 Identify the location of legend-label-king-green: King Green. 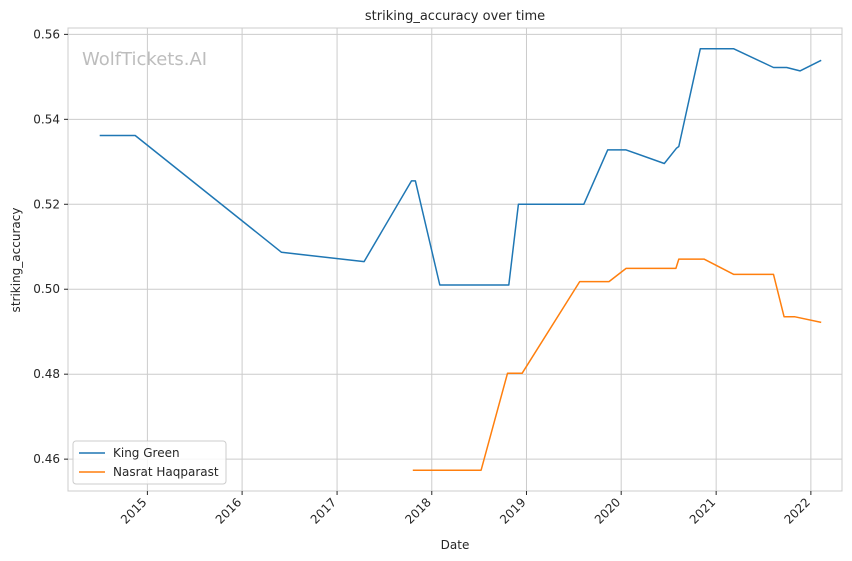
(146, 453).